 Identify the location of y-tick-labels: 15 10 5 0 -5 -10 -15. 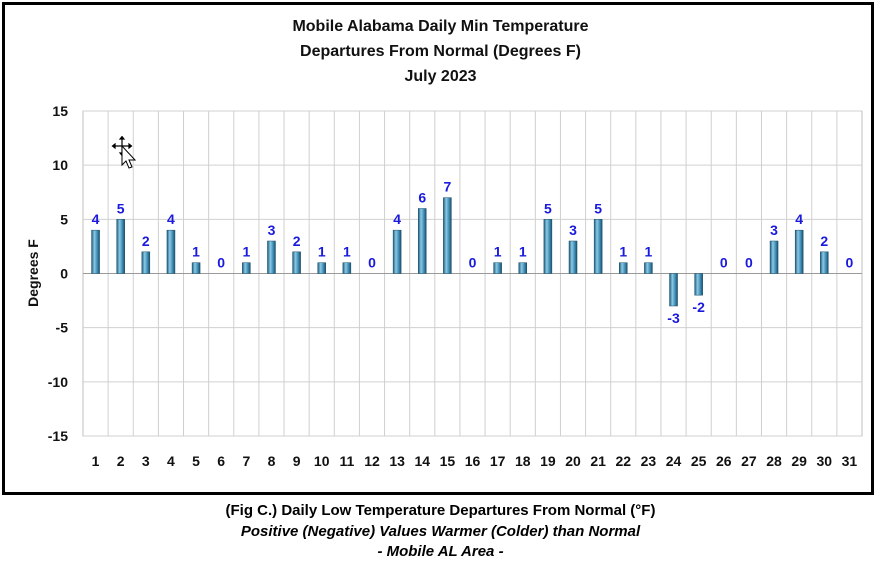
(58, 273).